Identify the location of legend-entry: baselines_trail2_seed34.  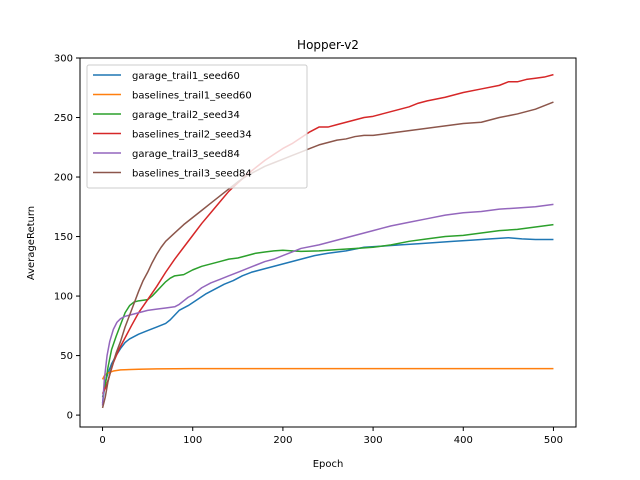
(192, 135).